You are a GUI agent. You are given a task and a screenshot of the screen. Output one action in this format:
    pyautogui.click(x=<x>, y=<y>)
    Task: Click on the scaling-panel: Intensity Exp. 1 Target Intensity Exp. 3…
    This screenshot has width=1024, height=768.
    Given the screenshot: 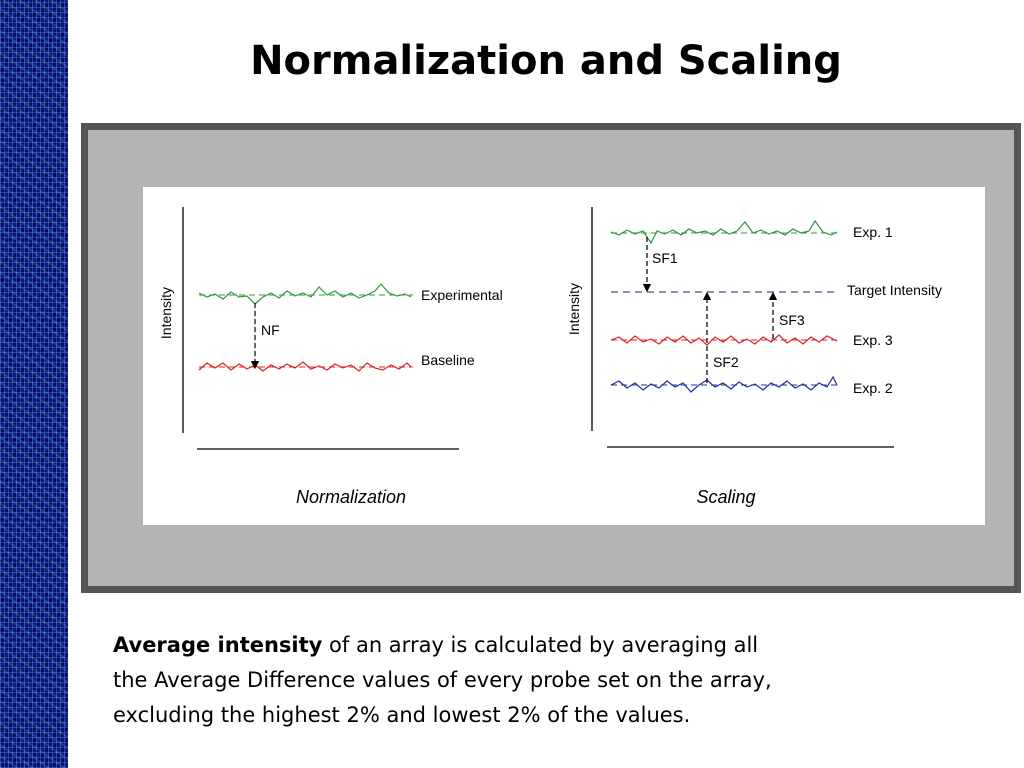 What is the action you would take?
    pyautogui.click(x=754, y=357)
    